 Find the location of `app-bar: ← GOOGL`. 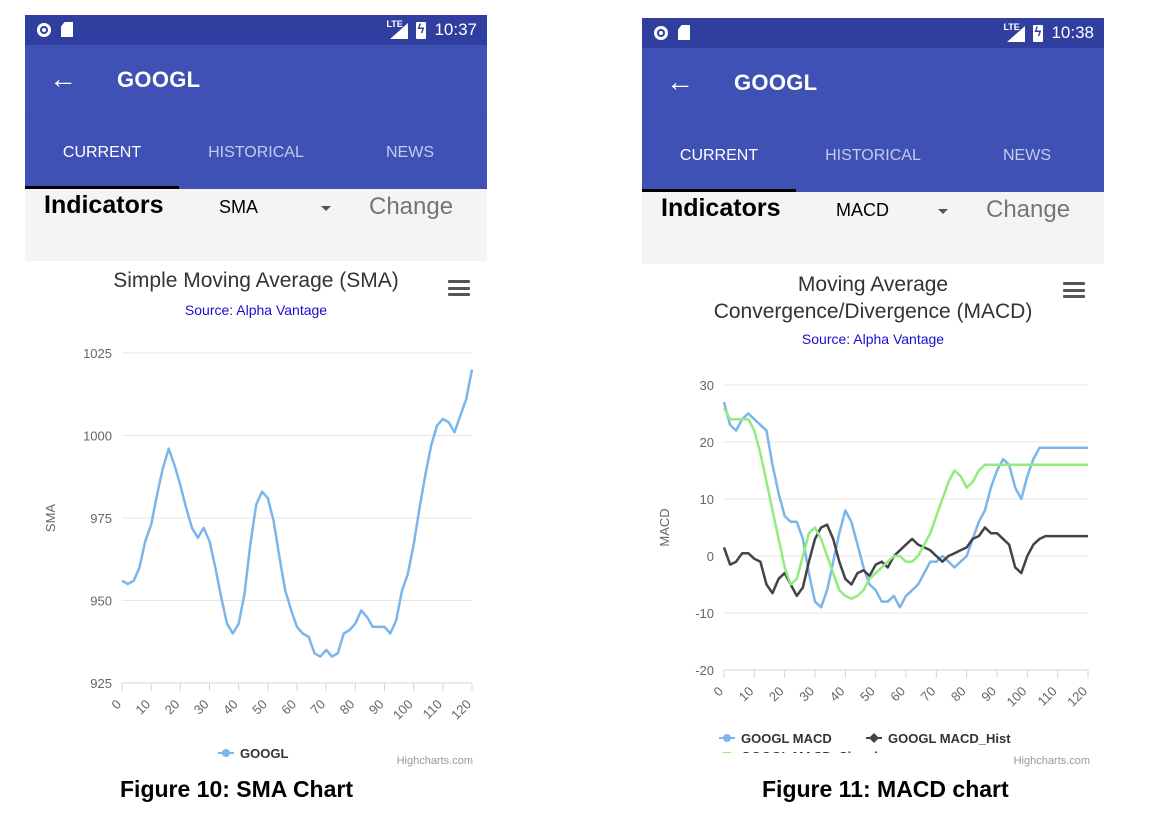

app-bar: ← GOOGL is located at coordinates (256, 81).